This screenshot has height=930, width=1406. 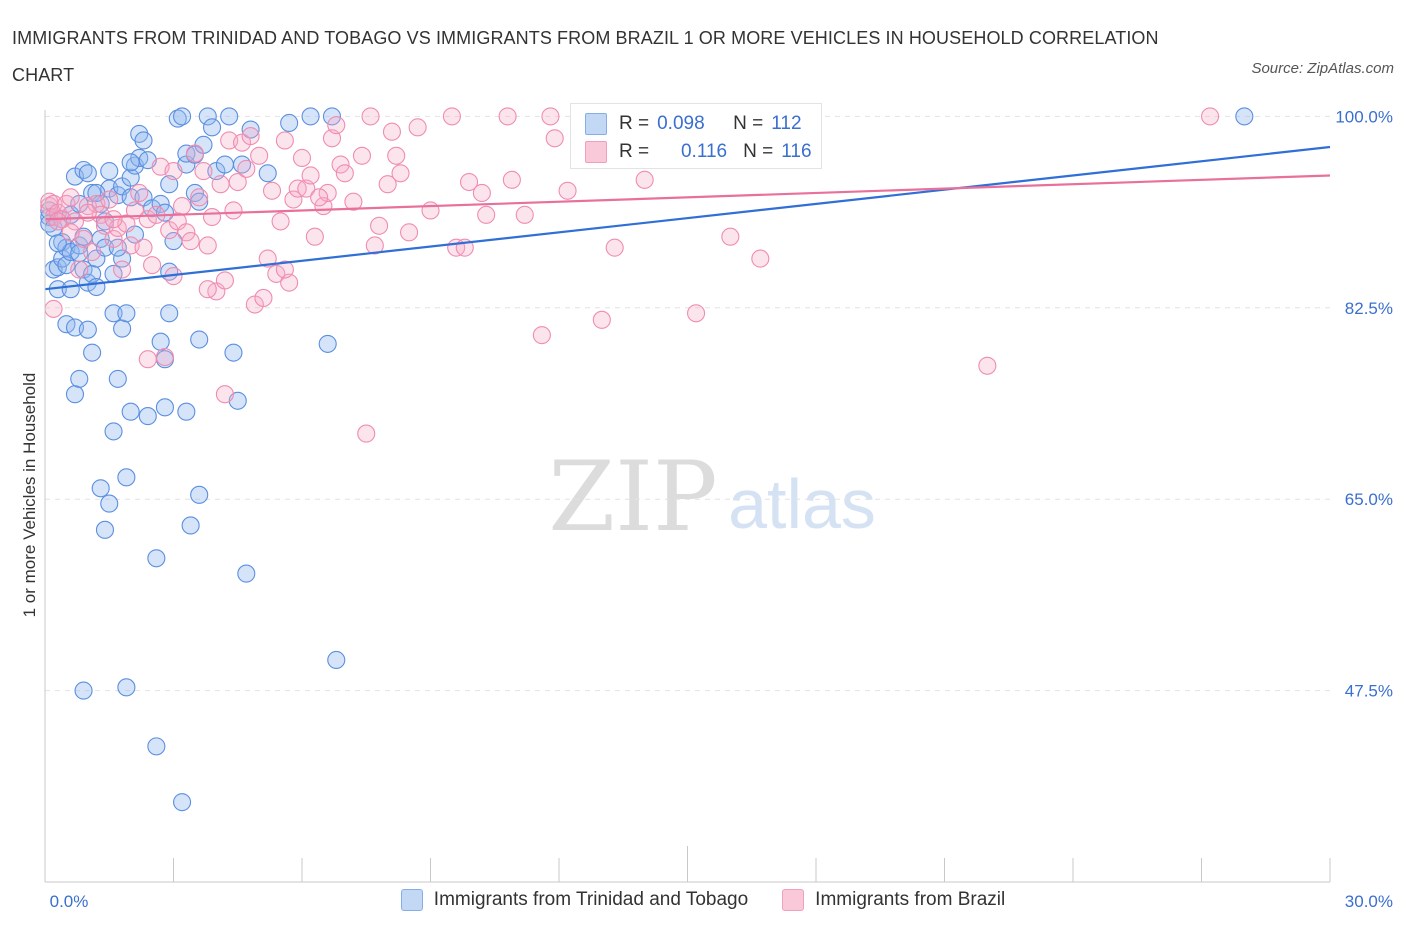 I want to click on watermark-atlas: atlas, so click(x=802, y=504).